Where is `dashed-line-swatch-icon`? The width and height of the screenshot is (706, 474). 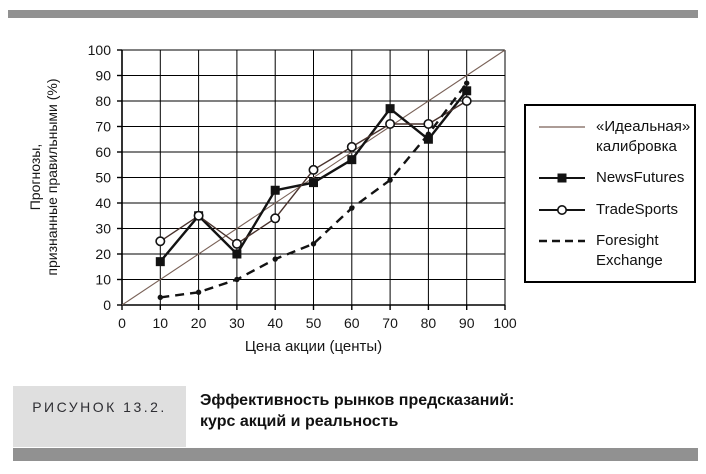
dashed-line-swatch-icon is located at coordinates (562, 241).